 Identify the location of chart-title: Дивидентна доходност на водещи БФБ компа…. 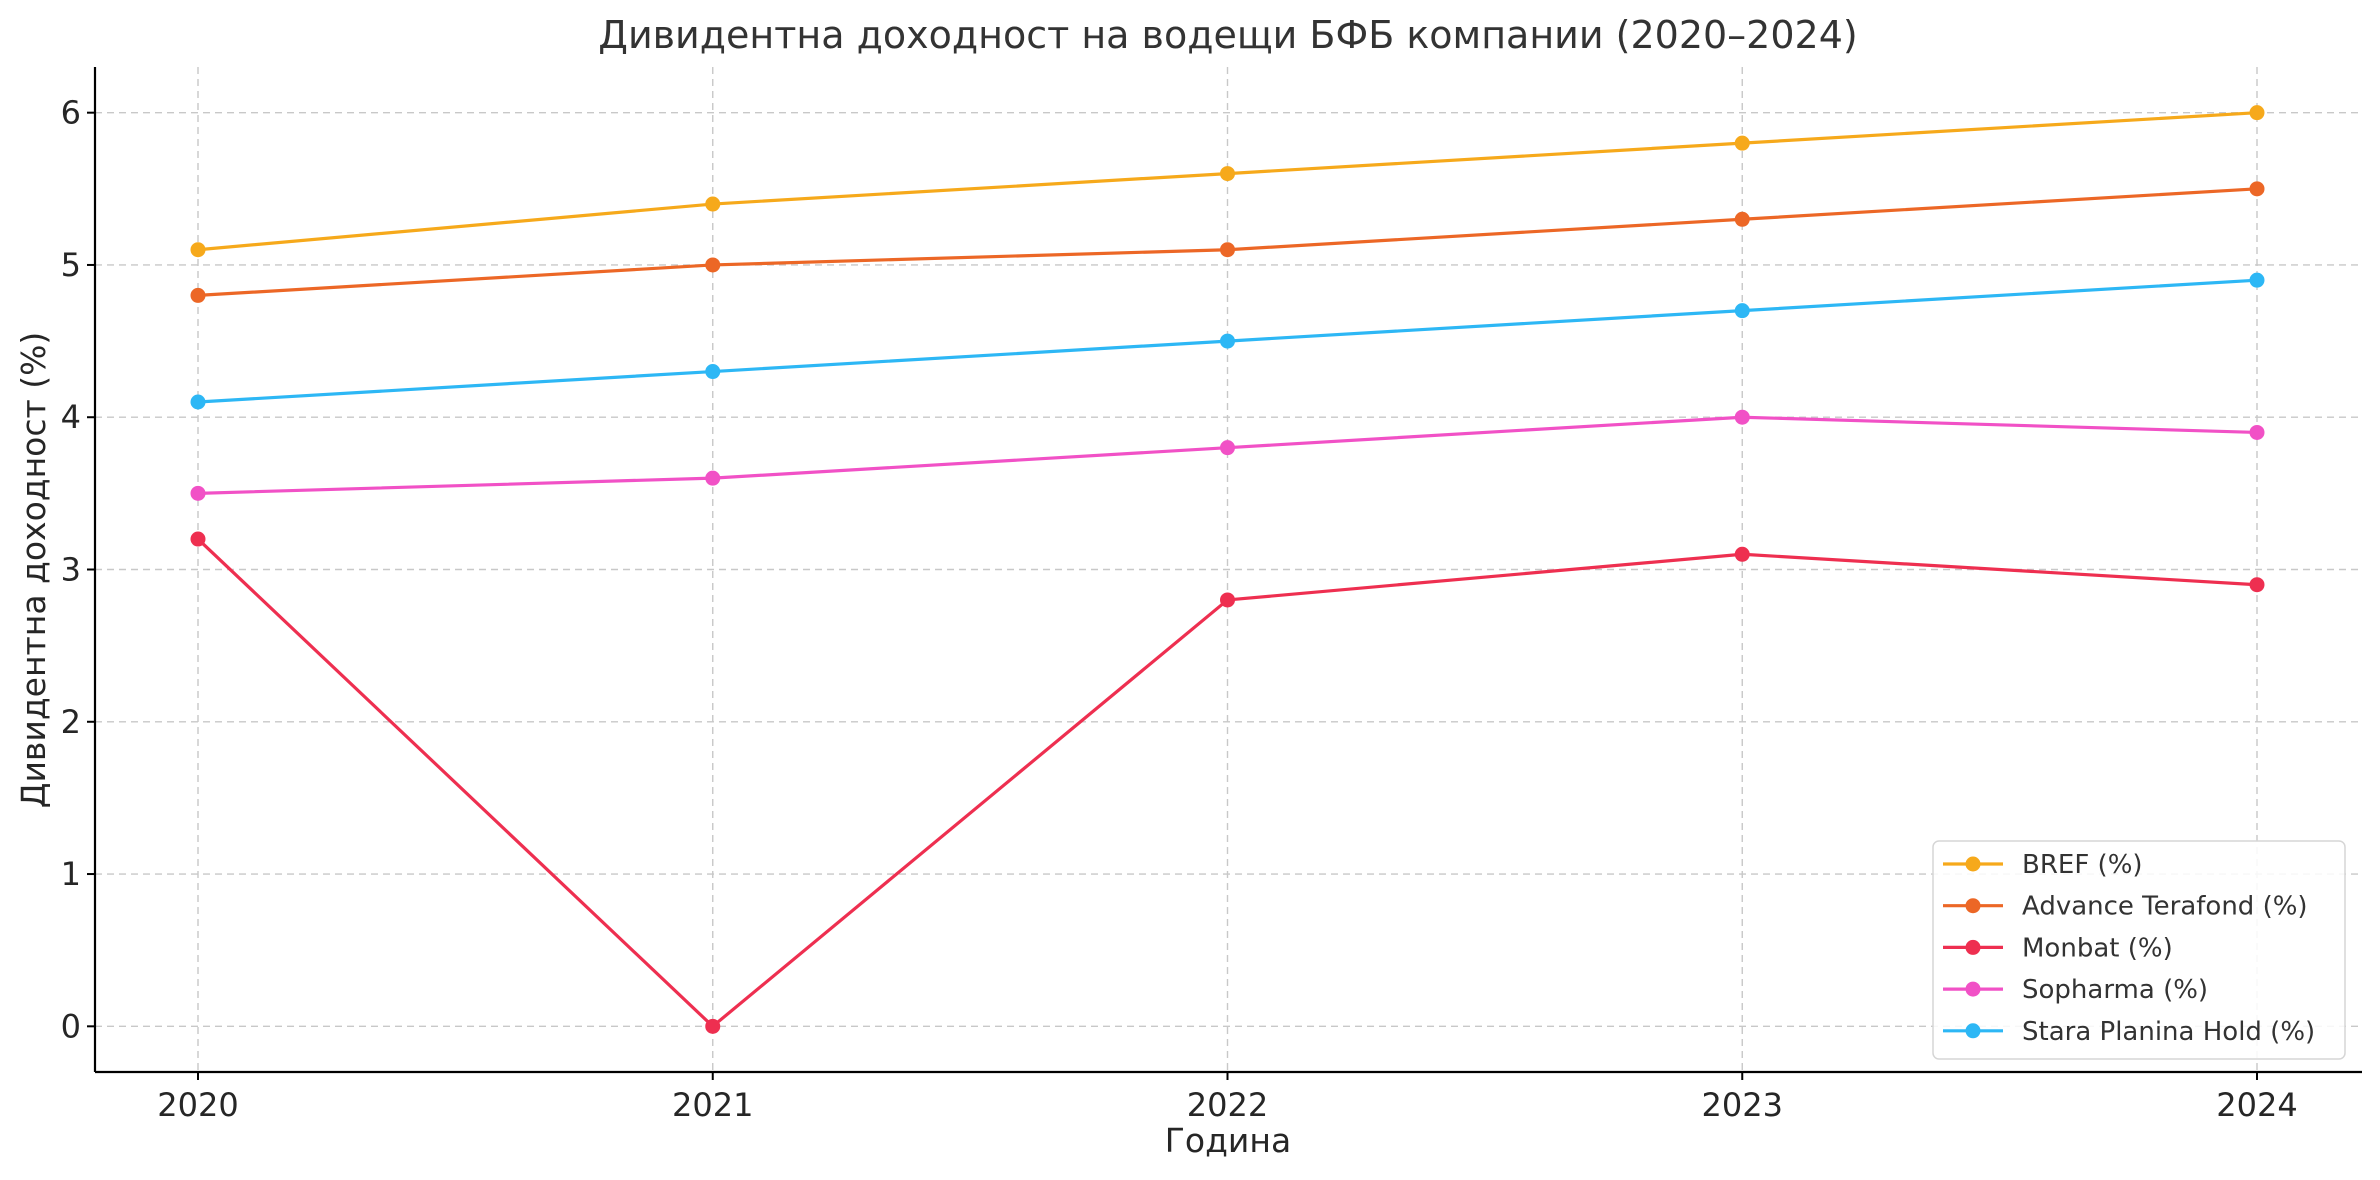
(1227, 35).